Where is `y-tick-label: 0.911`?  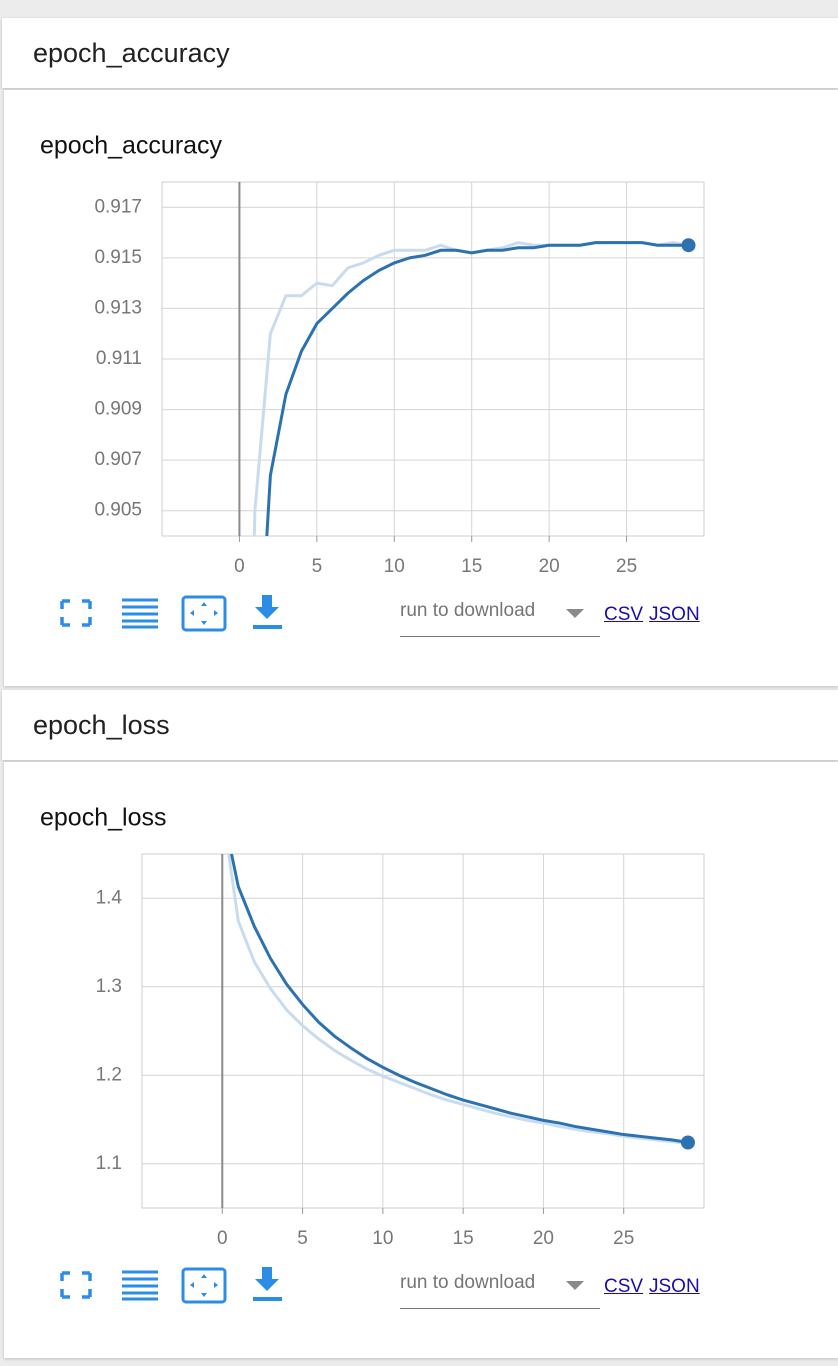
y-tick-label: 0.911 is located at coordinates (119, 358).